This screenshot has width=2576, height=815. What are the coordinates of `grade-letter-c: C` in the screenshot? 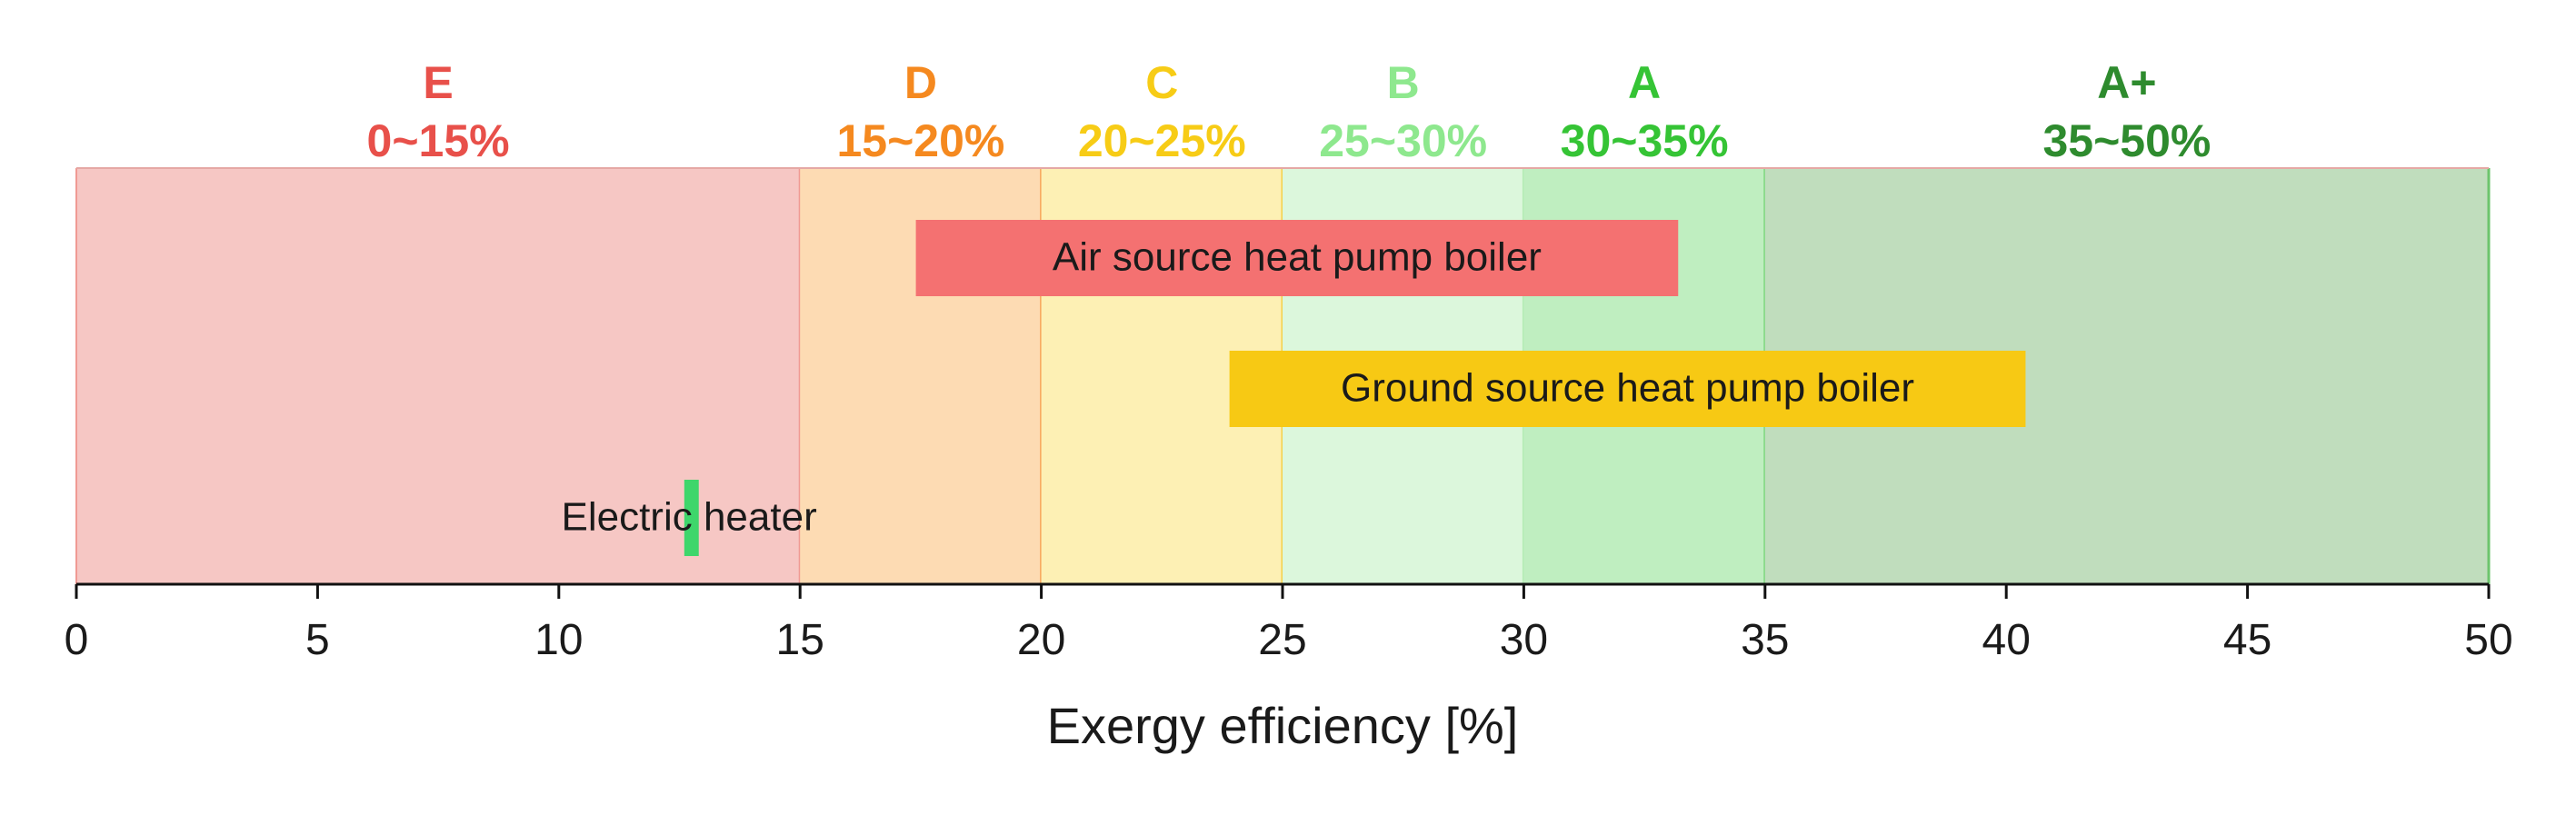 It's located at (1161, 83).